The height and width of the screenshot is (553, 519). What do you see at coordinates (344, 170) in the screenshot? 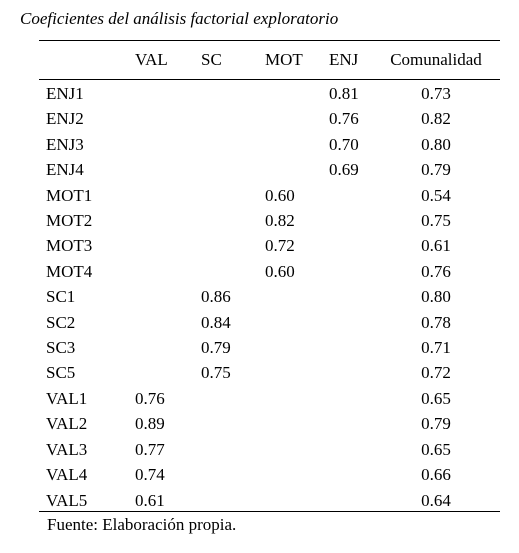
I see `cell-enj: 0.69` at bounding box center [344, 170].